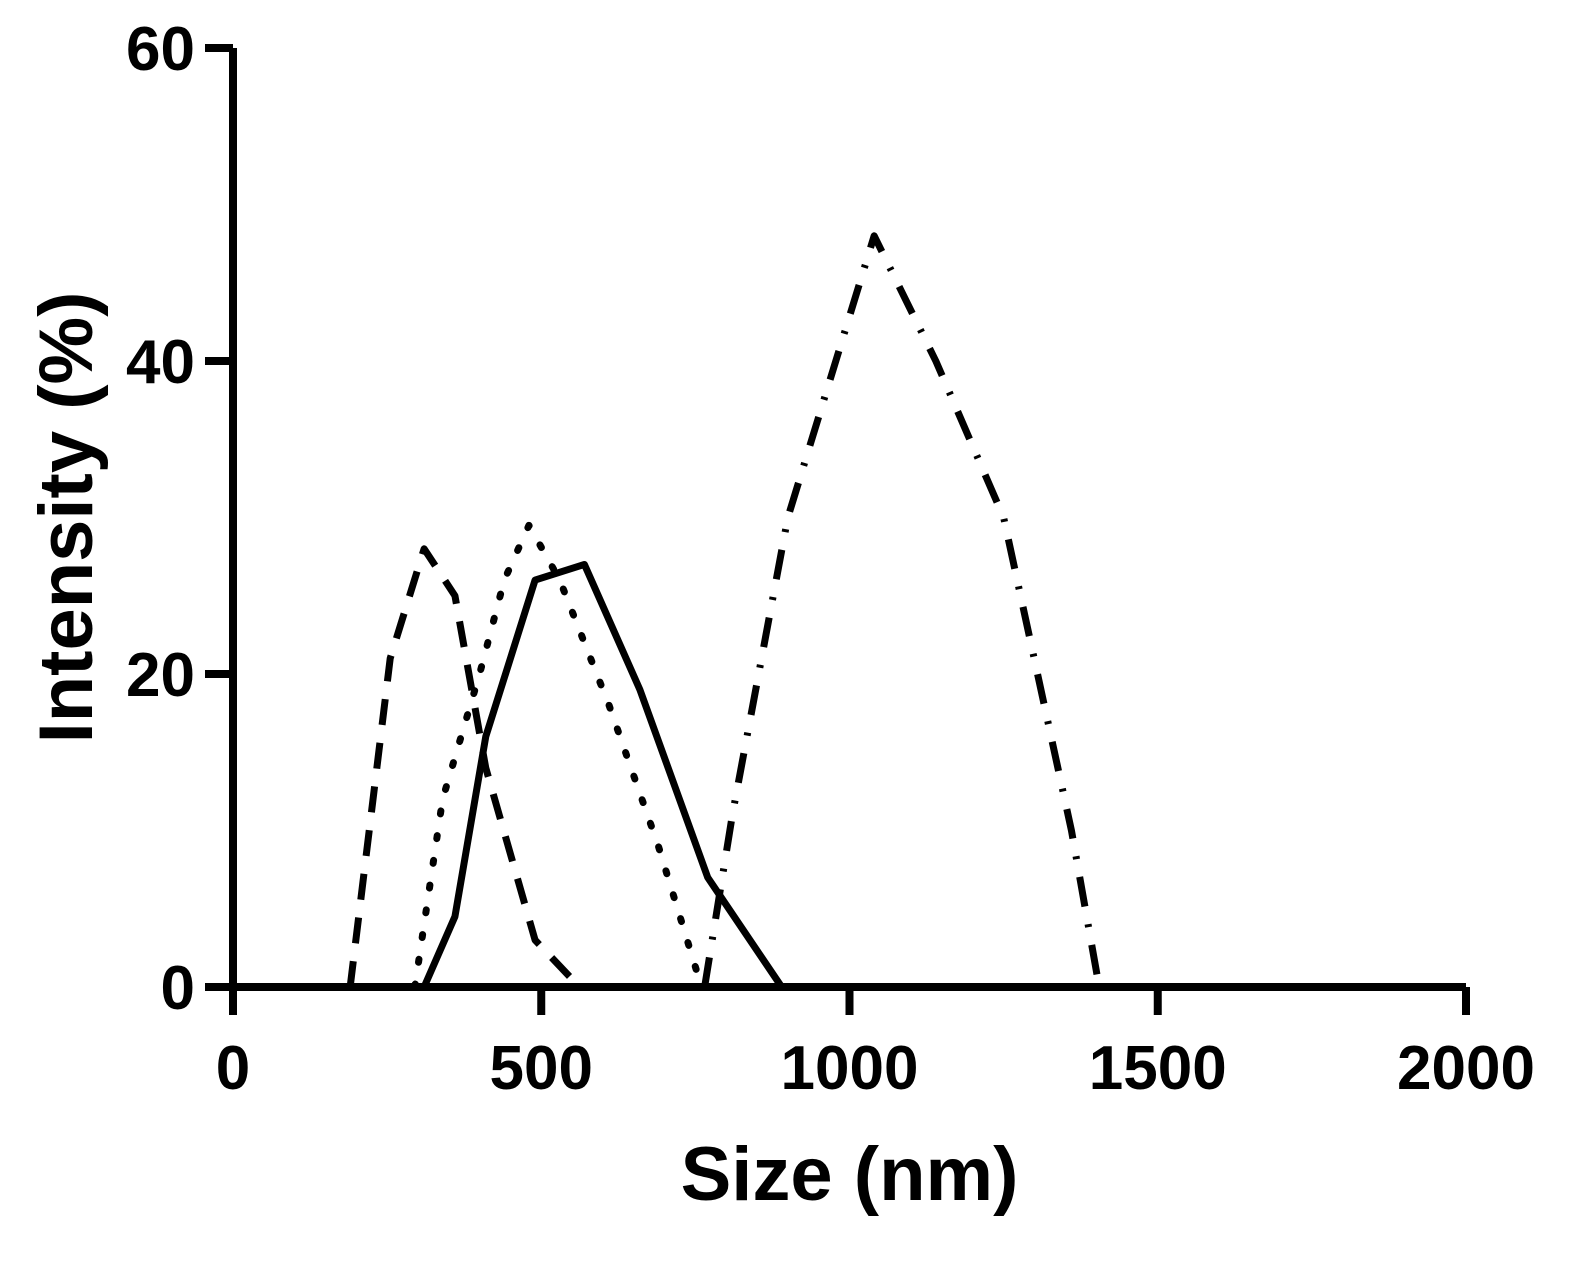  I want to click on series-line-solid, so click(602, 774).